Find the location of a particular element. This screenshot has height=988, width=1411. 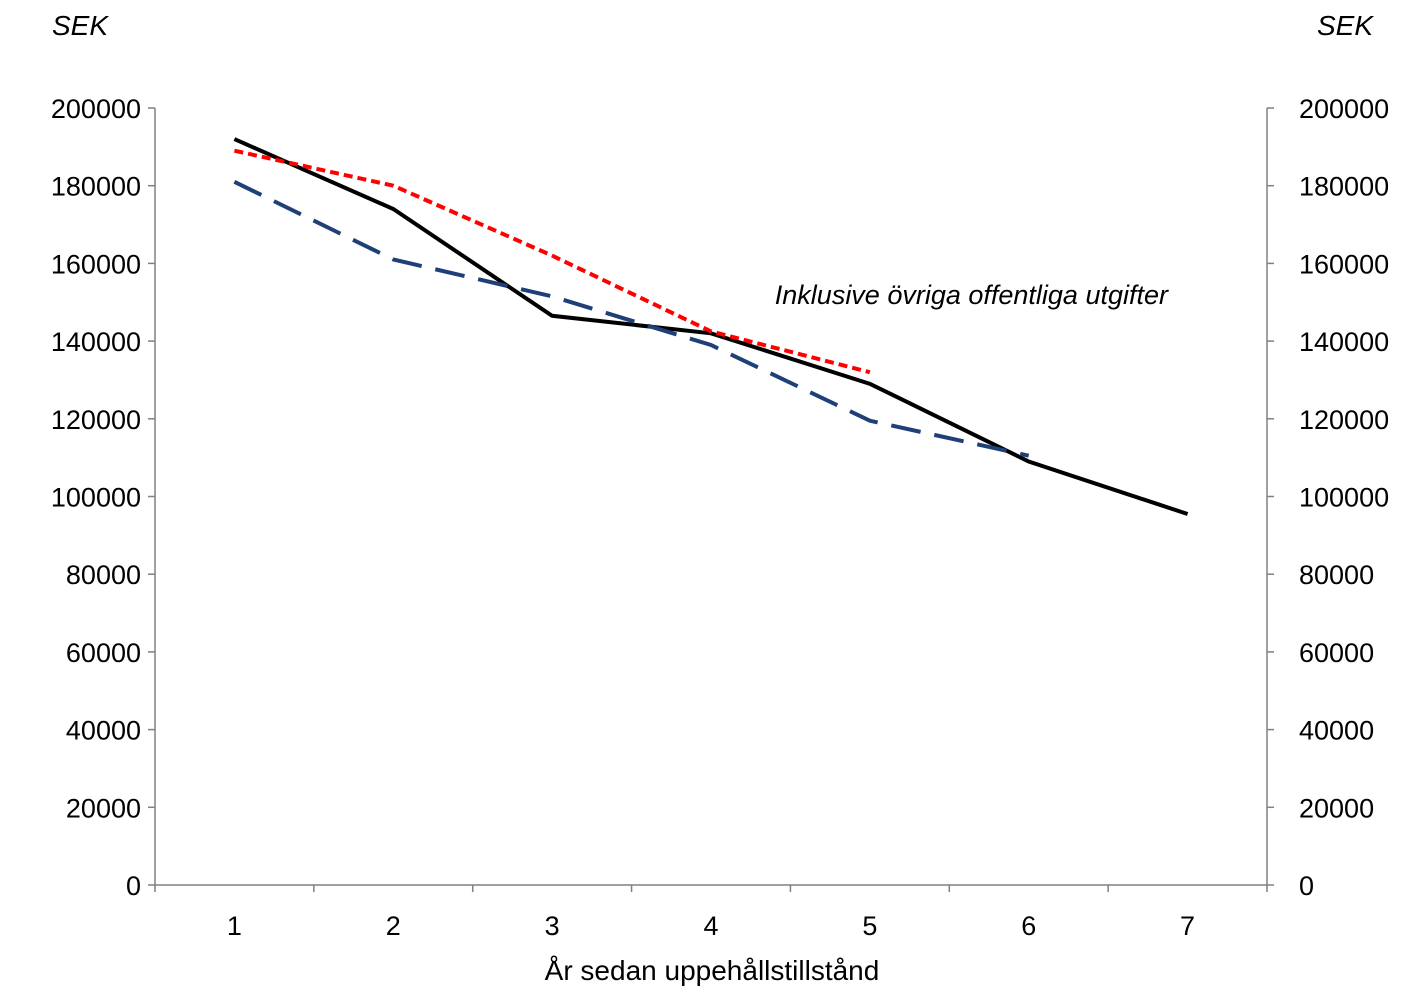

left-y-tick-label: 40000 is located at coordinates (103, 731).